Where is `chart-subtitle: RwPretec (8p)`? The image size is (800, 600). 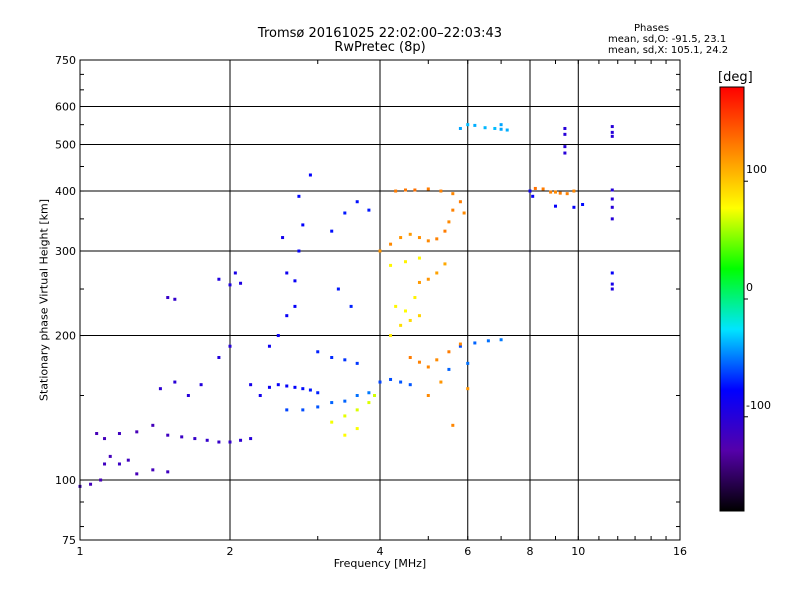
chart-subtitle: RwPretec (8p) is located at coordinates (380, 47).